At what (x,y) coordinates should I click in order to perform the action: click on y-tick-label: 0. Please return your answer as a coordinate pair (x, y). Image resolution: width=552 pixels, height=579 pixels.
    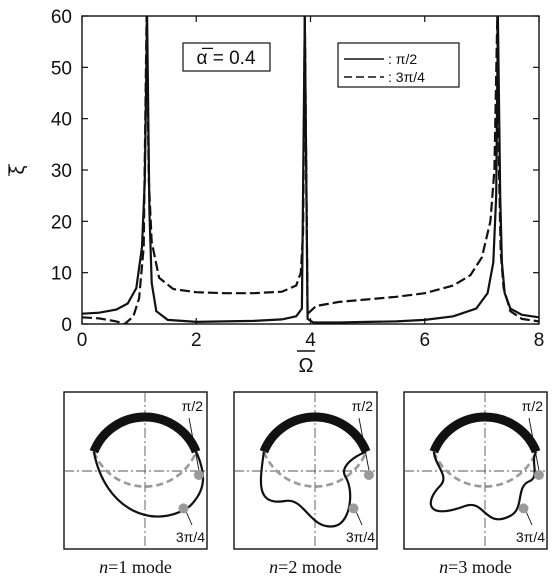
    Looking at the image, I should click on (66, 325).